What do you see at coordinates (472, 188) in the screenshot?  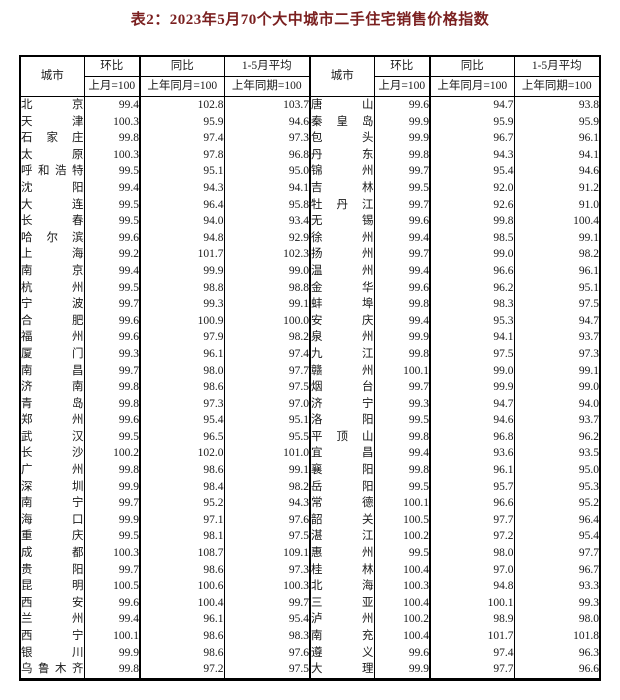 I see `yoy-value-cell: 92.0` at bounding box center [472, 188].